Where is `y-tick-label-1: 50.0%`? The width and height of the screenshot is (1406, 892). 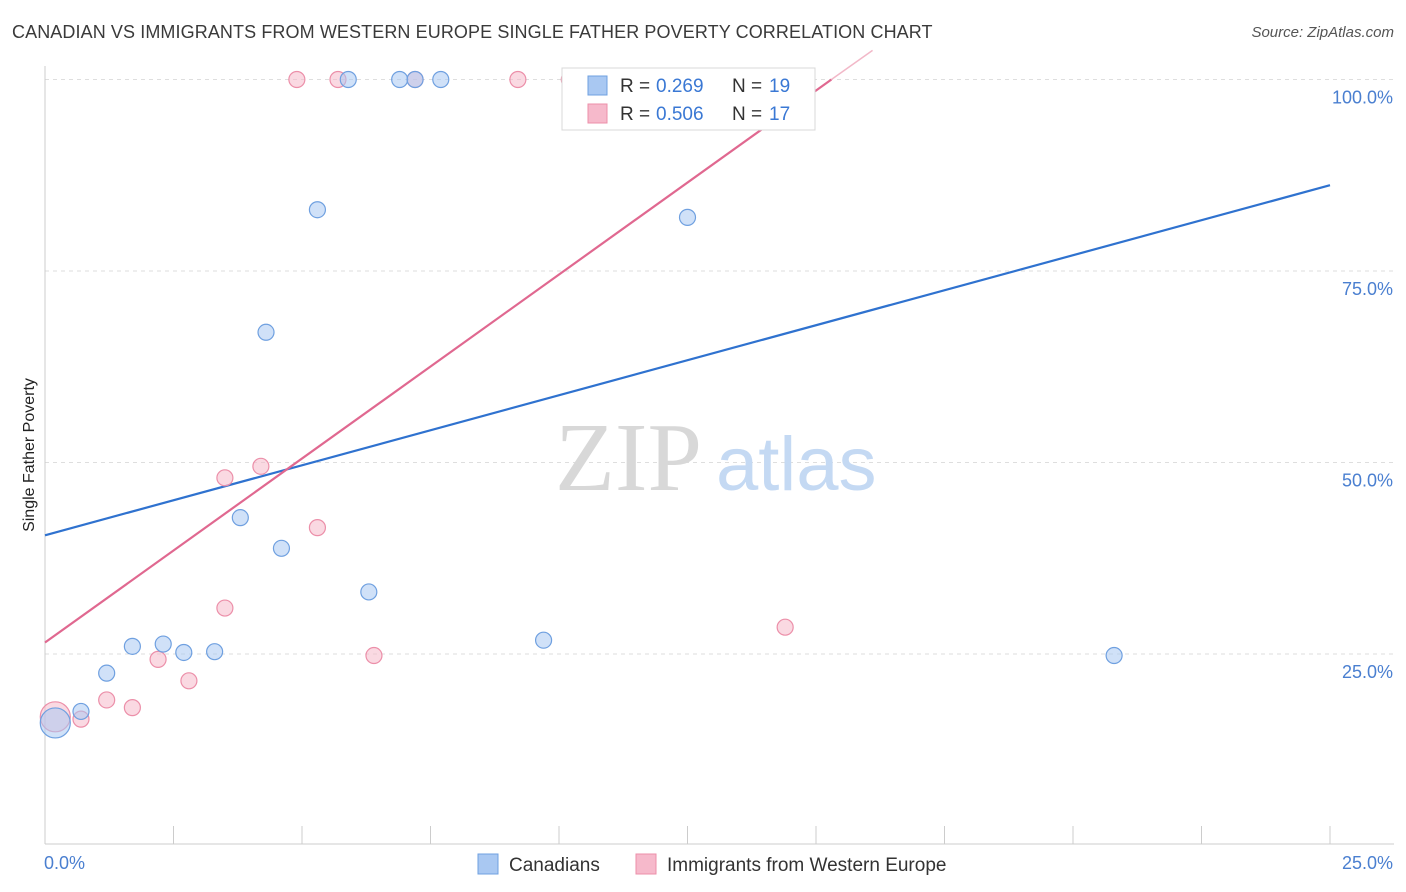
y-tick-label-1: 50.0% is located at coordinates (1367, 481).